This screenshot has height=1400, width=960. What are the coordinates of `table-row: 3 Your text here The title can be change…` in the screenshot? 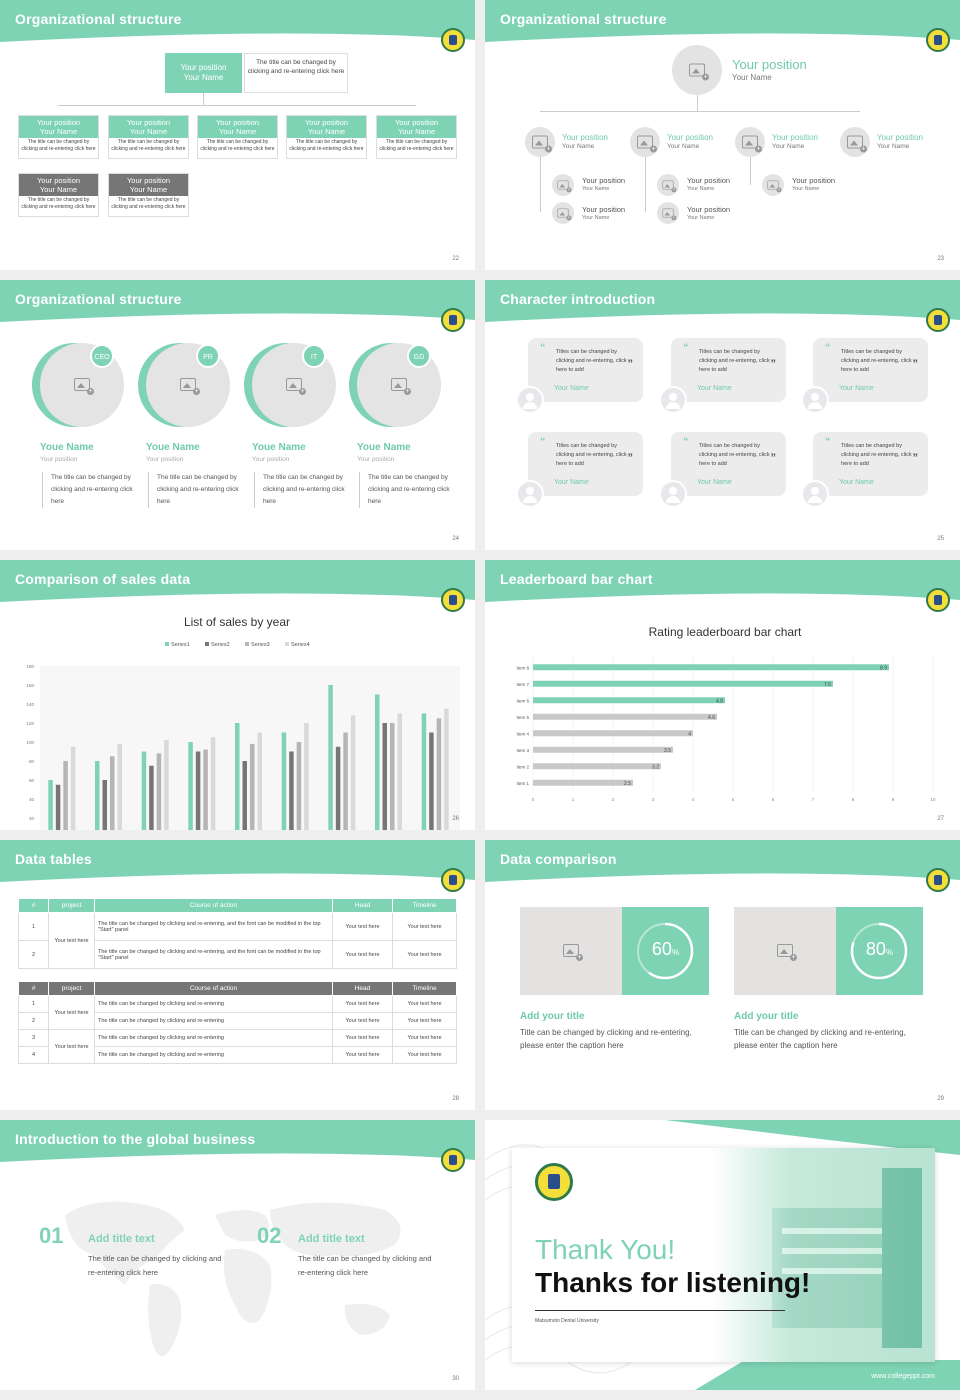 It's located at (237, 1046).